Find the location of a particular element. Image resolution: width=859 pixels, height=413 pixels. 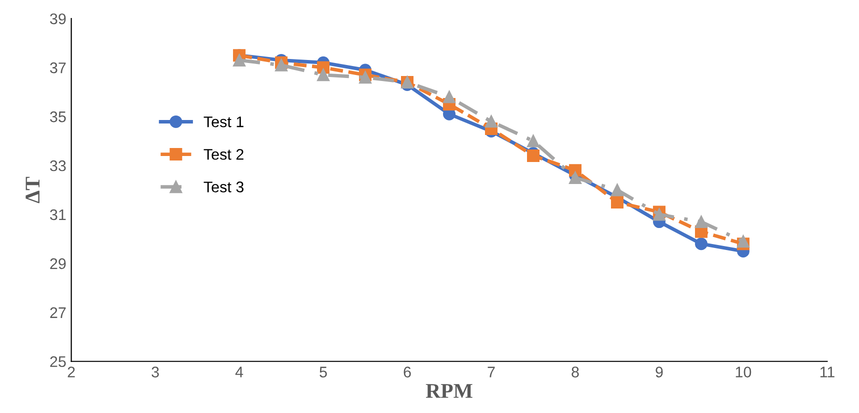

x-tick-label: 3 is located at coordinates (155, 372).